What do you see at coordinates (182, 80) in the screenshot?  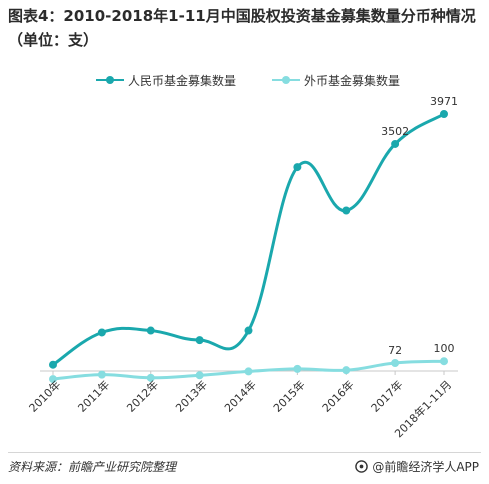 I see `legend-label-rmb: 人民币基金募集数量` at bounding box center [182, 80].